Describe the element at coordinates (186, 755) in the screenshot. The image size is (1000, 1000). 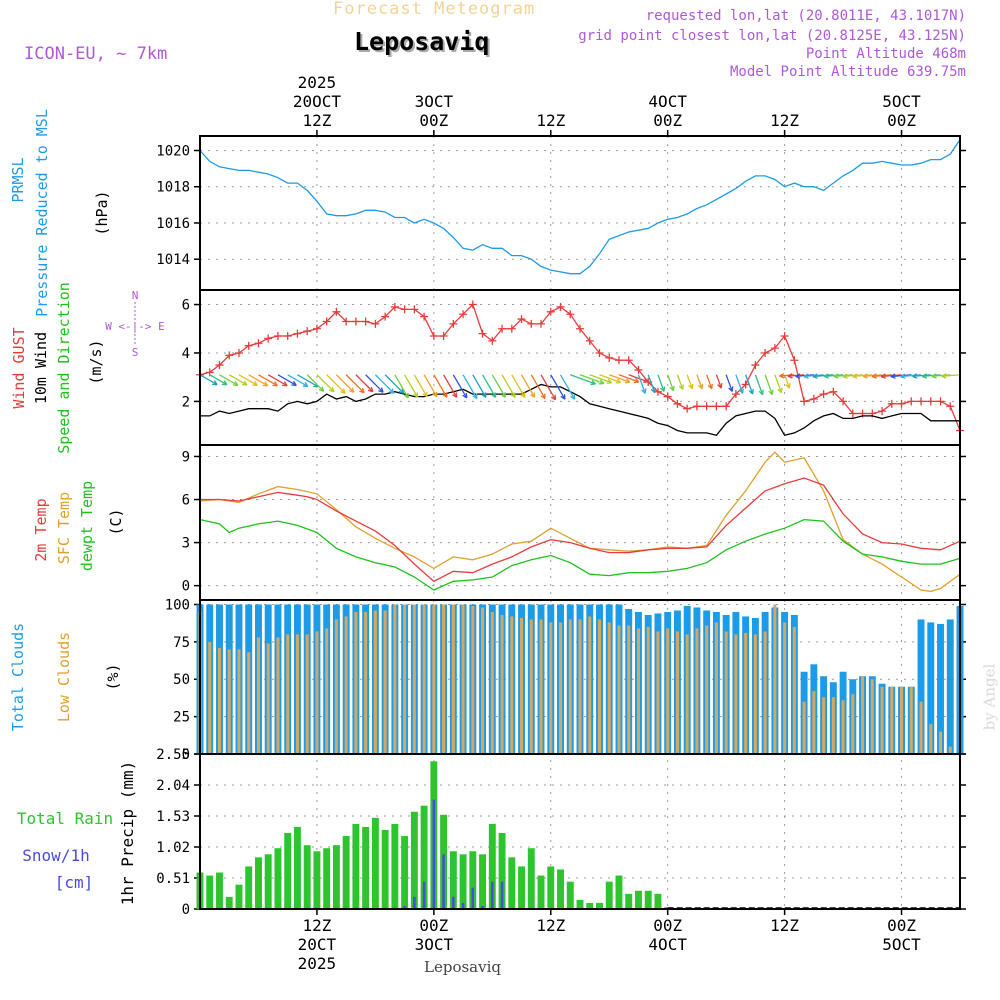
I see `y-tick-label: 0` at that location.